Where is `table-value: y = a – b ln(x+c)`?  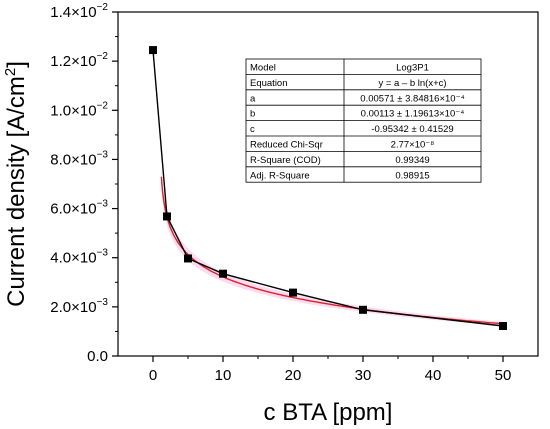
table-value: y = a – b ln(x+c) is located at coordinates (412, 83).